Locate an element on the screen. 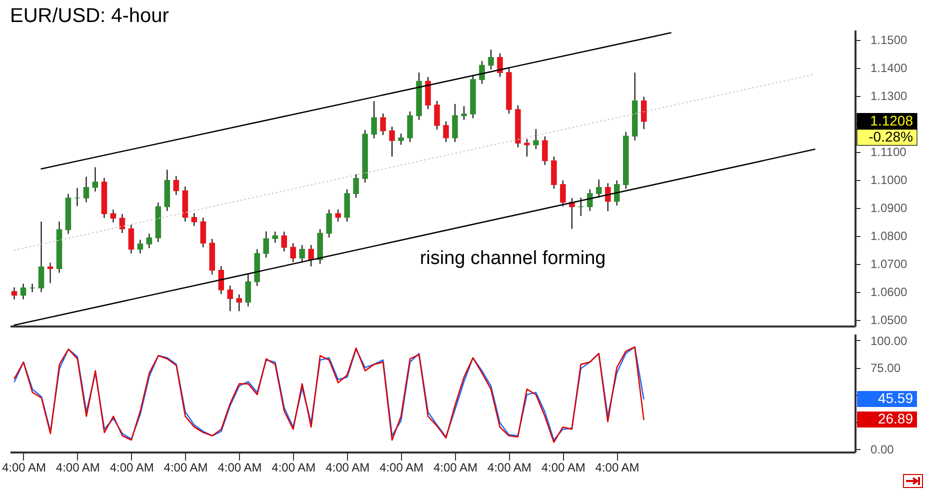 Image resolution: width=925 pixels, height=492 pixels. y-tick-label: 1.0700 is located at coordinates (889, 264).